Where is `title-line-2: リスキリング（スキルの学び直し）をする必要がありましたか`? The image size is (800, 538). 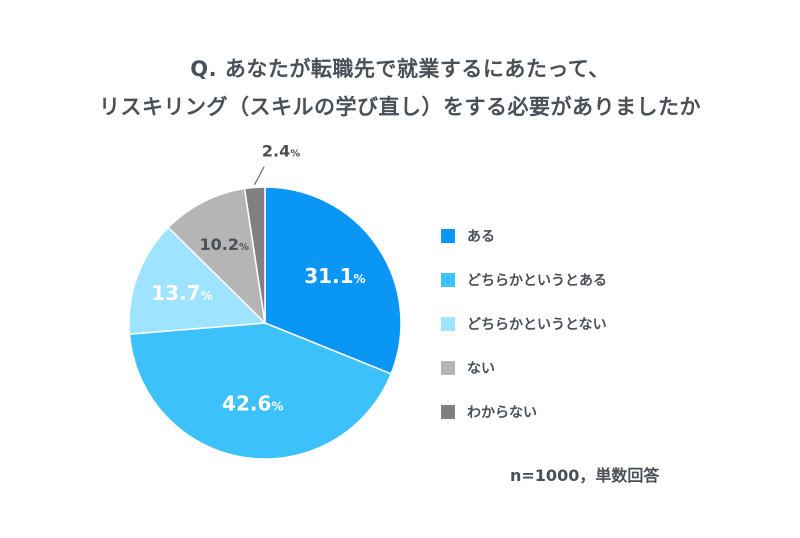
title-line-2: リスキリング（スキルの学び直し）をする必要がありましたか is located at coordinates (400, 107).